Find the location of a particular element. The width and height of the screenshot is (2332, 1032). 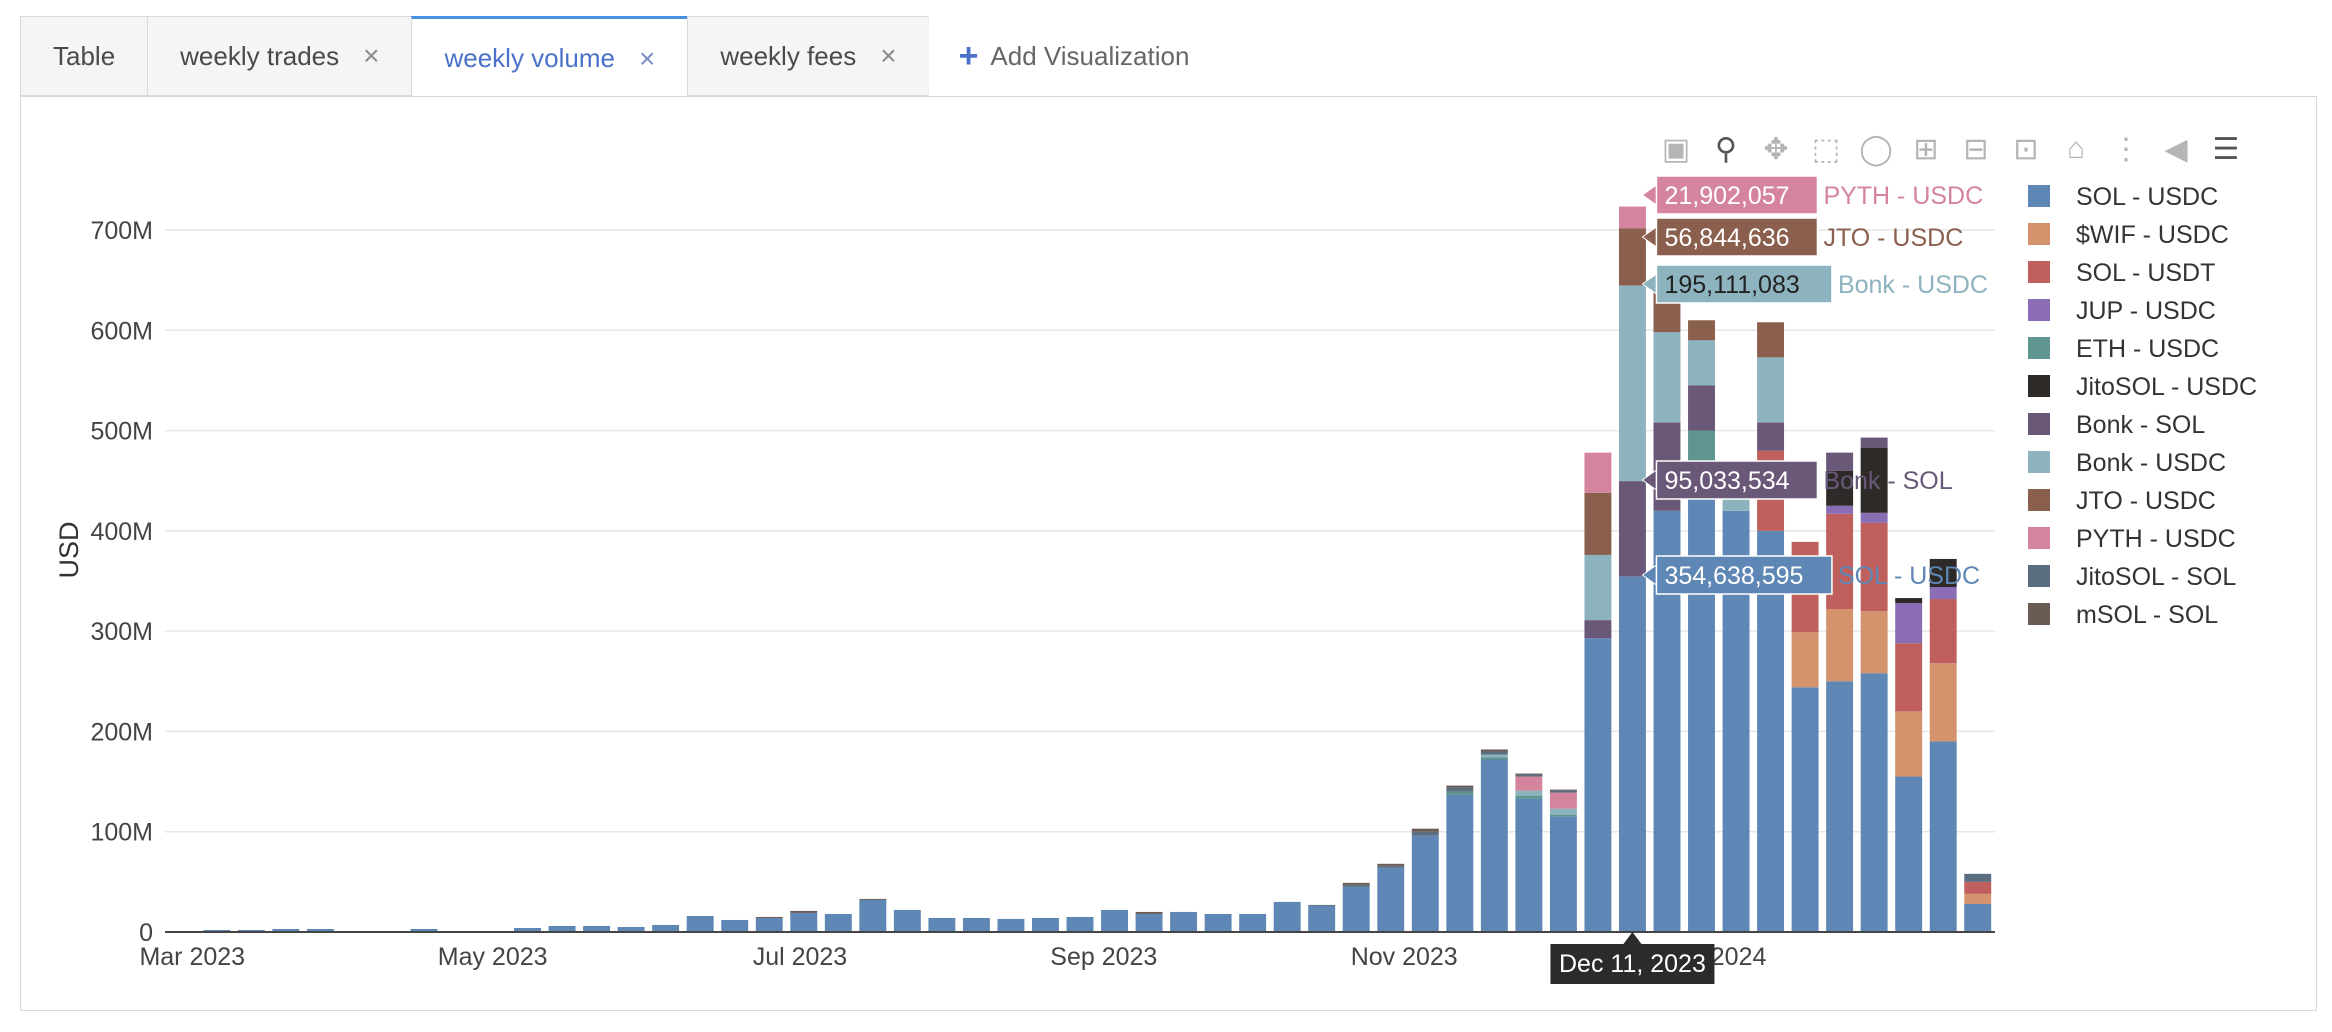

legend-item: JitoSOL - USDC is located at coordinates (2142, 387).